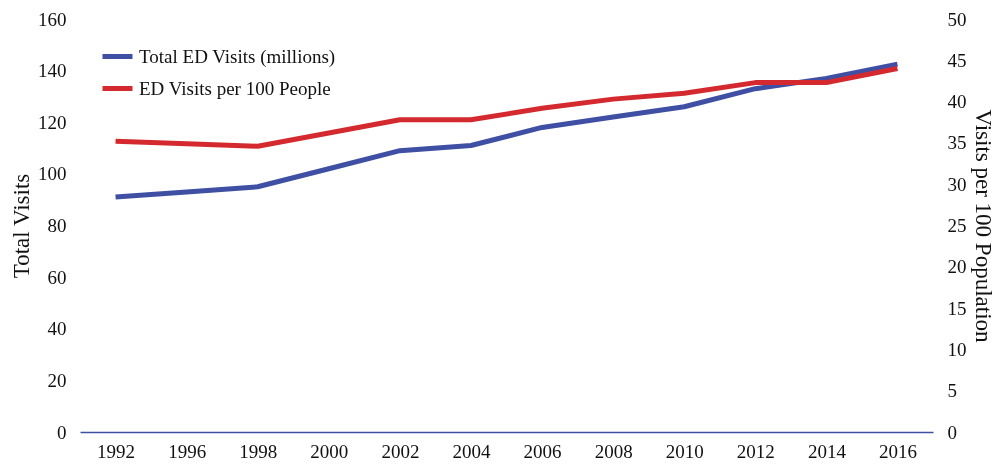 The height and width of the screenshot is (469, 1008). What do you see at coordinates (613, 451) in the screenshot?
I see `x-tick-label: 2008` at bounding box center [613, 451].